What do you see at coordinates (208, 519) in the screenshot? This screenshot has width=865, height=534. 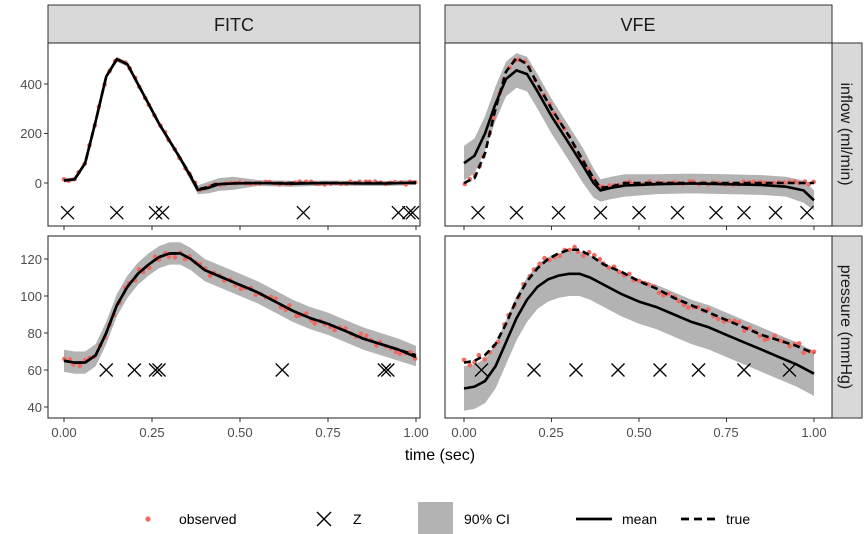 I see `legend-label-observed: observed` at bounding box center [208, 519].